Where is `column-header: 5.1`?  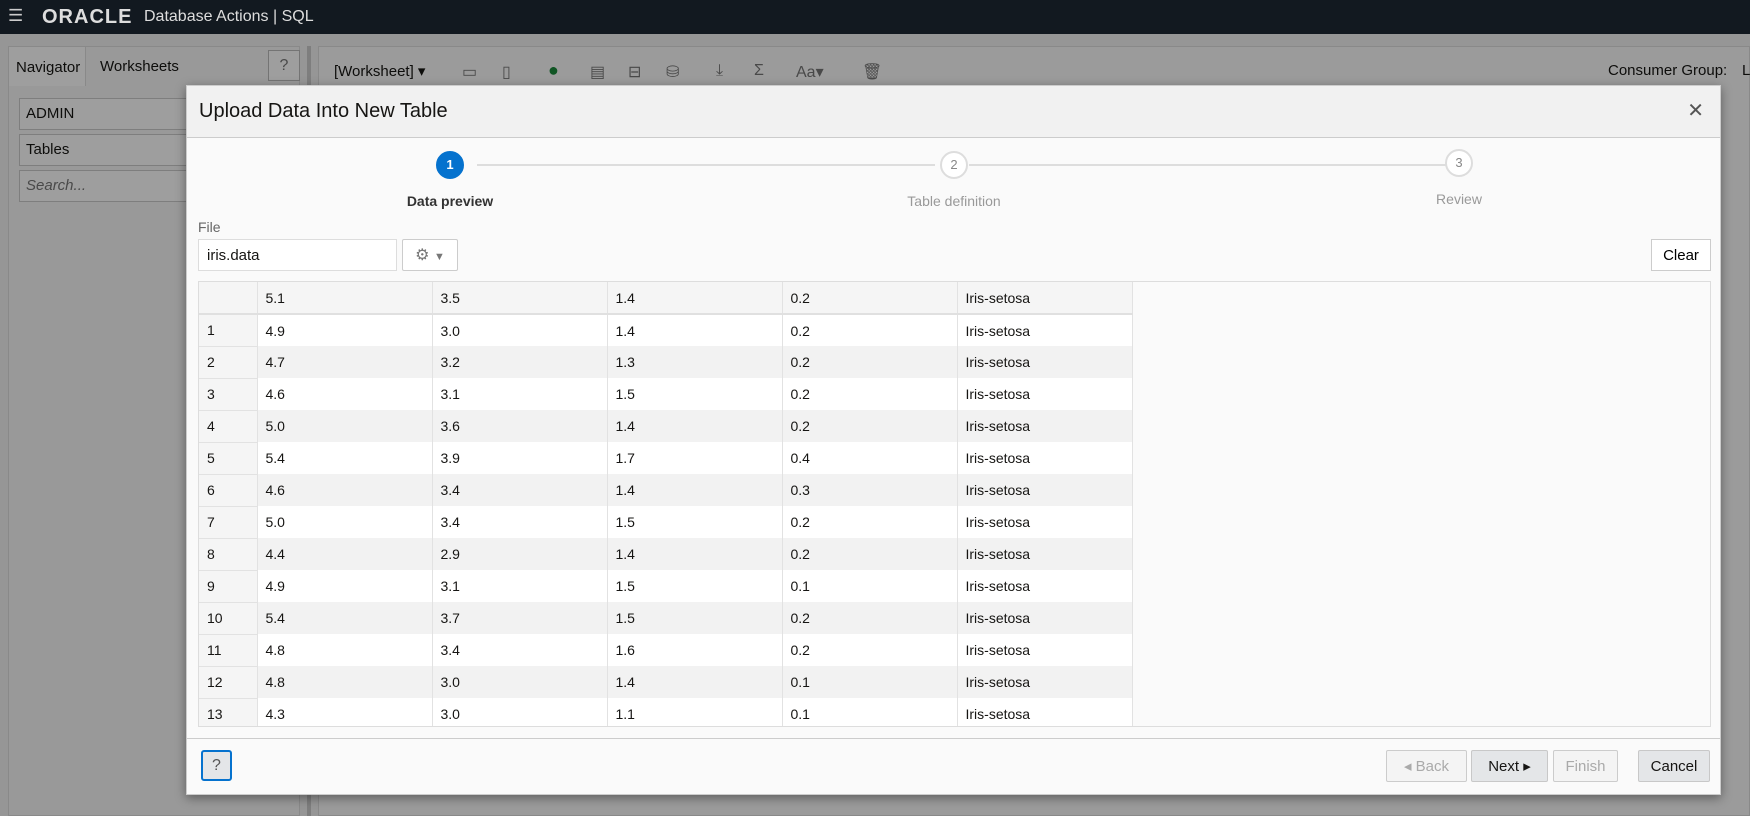
column-header: 5.1 is located at coordinates (345, 298).